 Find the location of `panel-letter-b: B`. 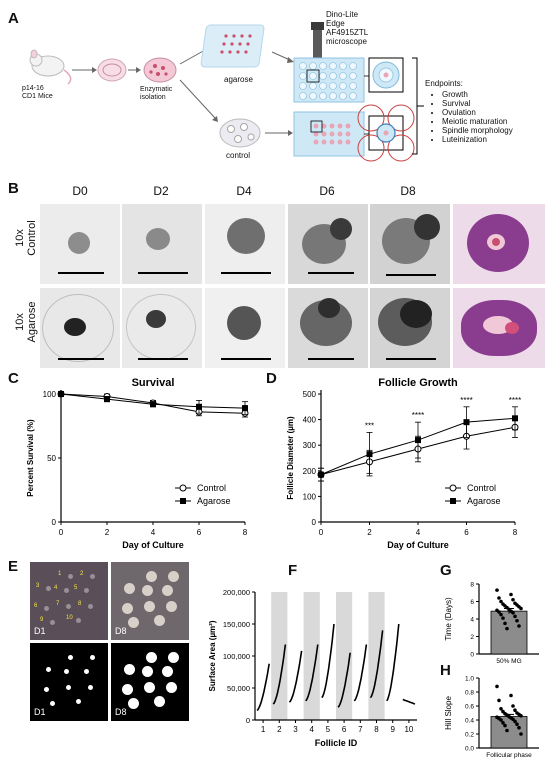

panel-letter-b: B is located at coordinates (13, 188).